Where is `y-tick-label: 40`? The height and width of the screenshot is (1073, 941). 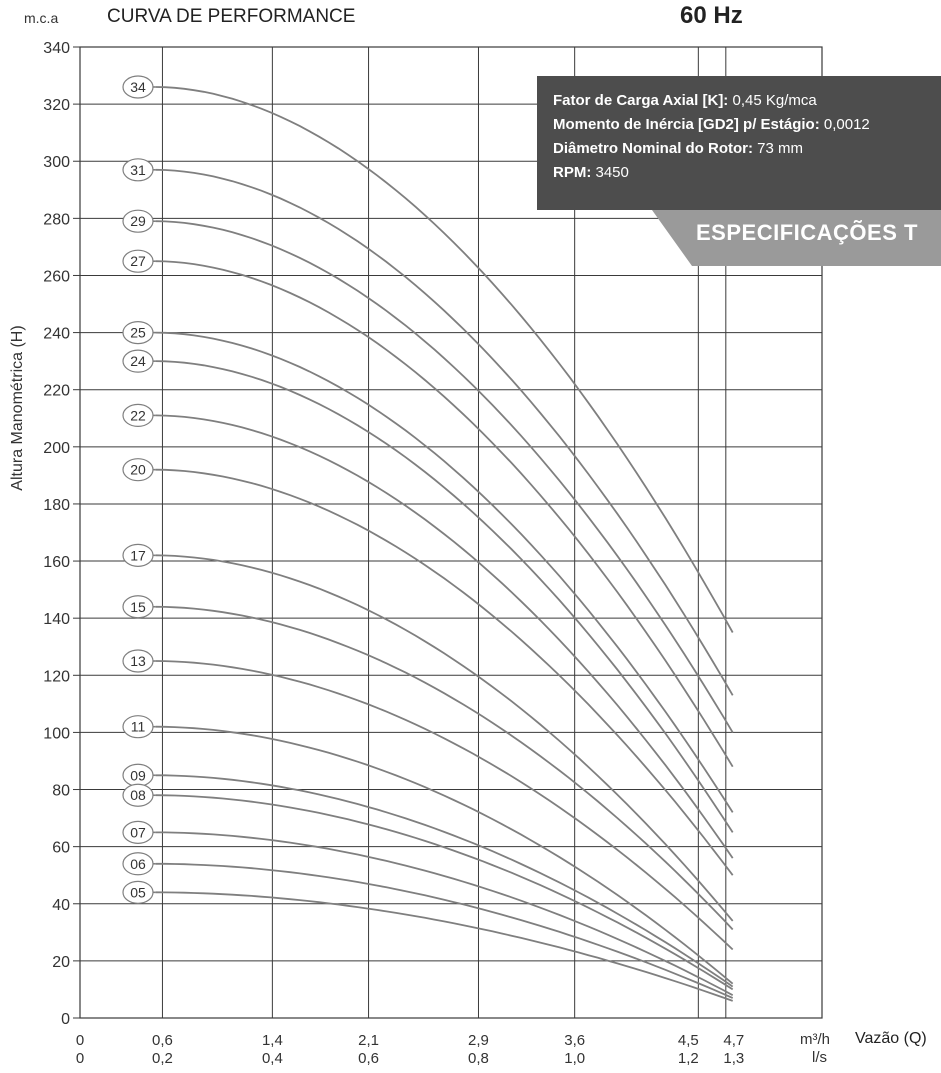
y-tick-label: 40 is located at coordinates (61, 905).